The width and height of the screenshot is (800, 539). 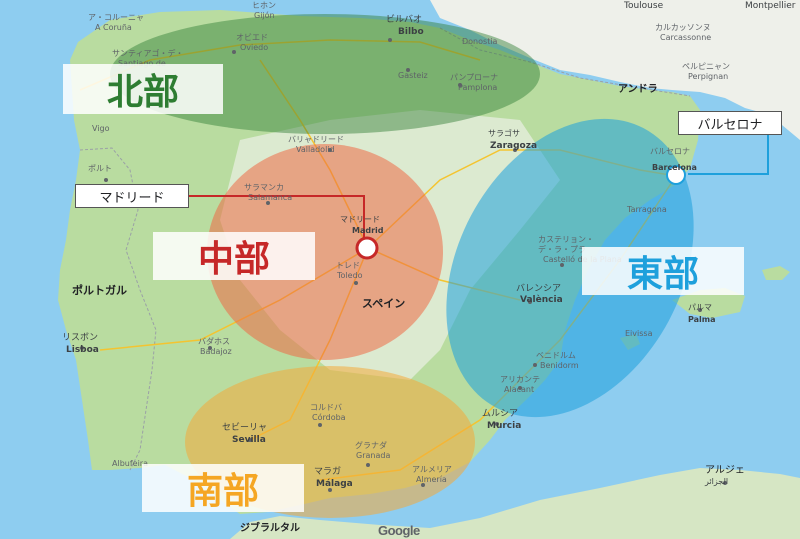 I want to click on label-toledo: Toledo, so click(x=350, y=275).